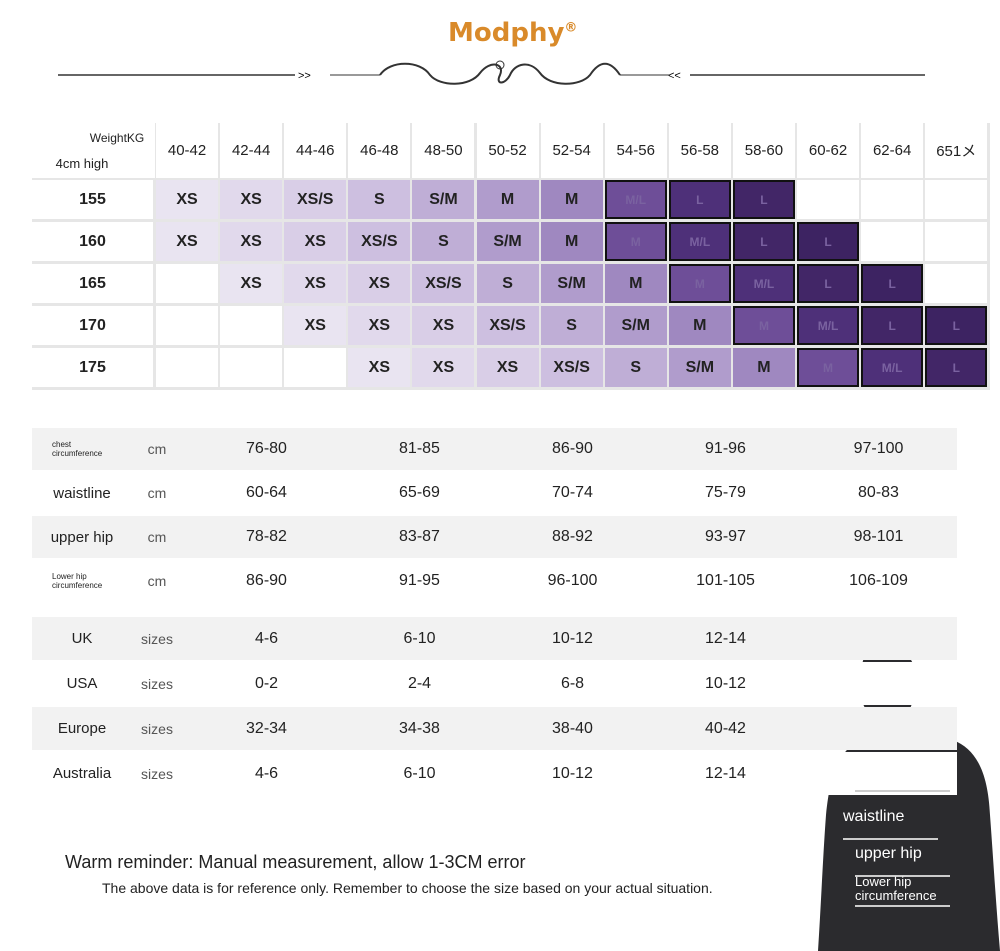 The height and width of the screenshot is (951, 1000). Describe the element at coordinates (725, 728) in the screenshot. I see `value-cell: 40-42` at that location.